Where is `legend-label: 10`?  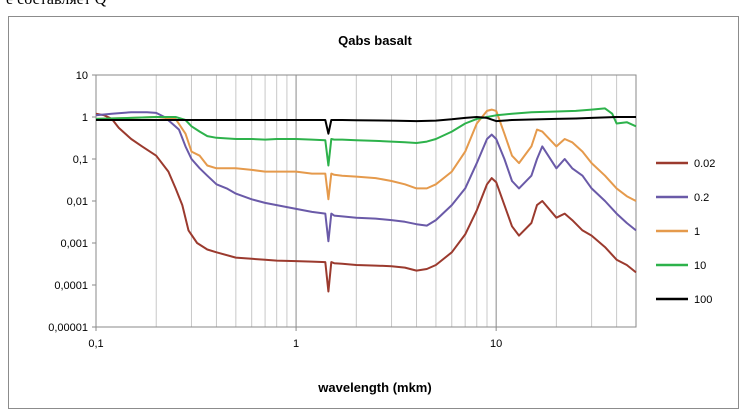 legend-label: 10 is located at coordinates (700, 266).